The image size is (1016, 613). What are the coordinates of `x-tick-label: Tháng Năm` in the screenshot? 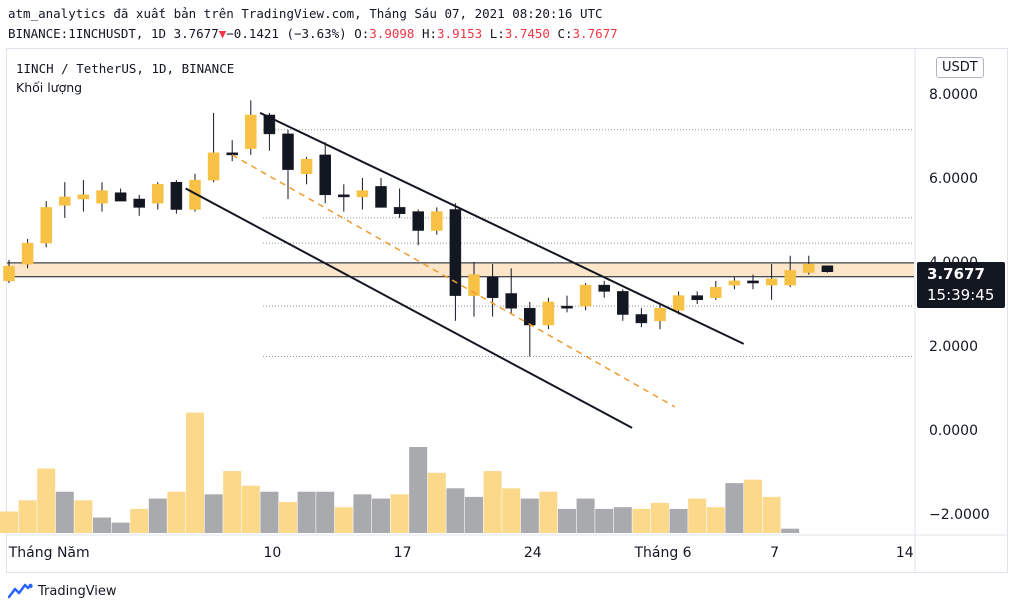 It's located at (49, 553).